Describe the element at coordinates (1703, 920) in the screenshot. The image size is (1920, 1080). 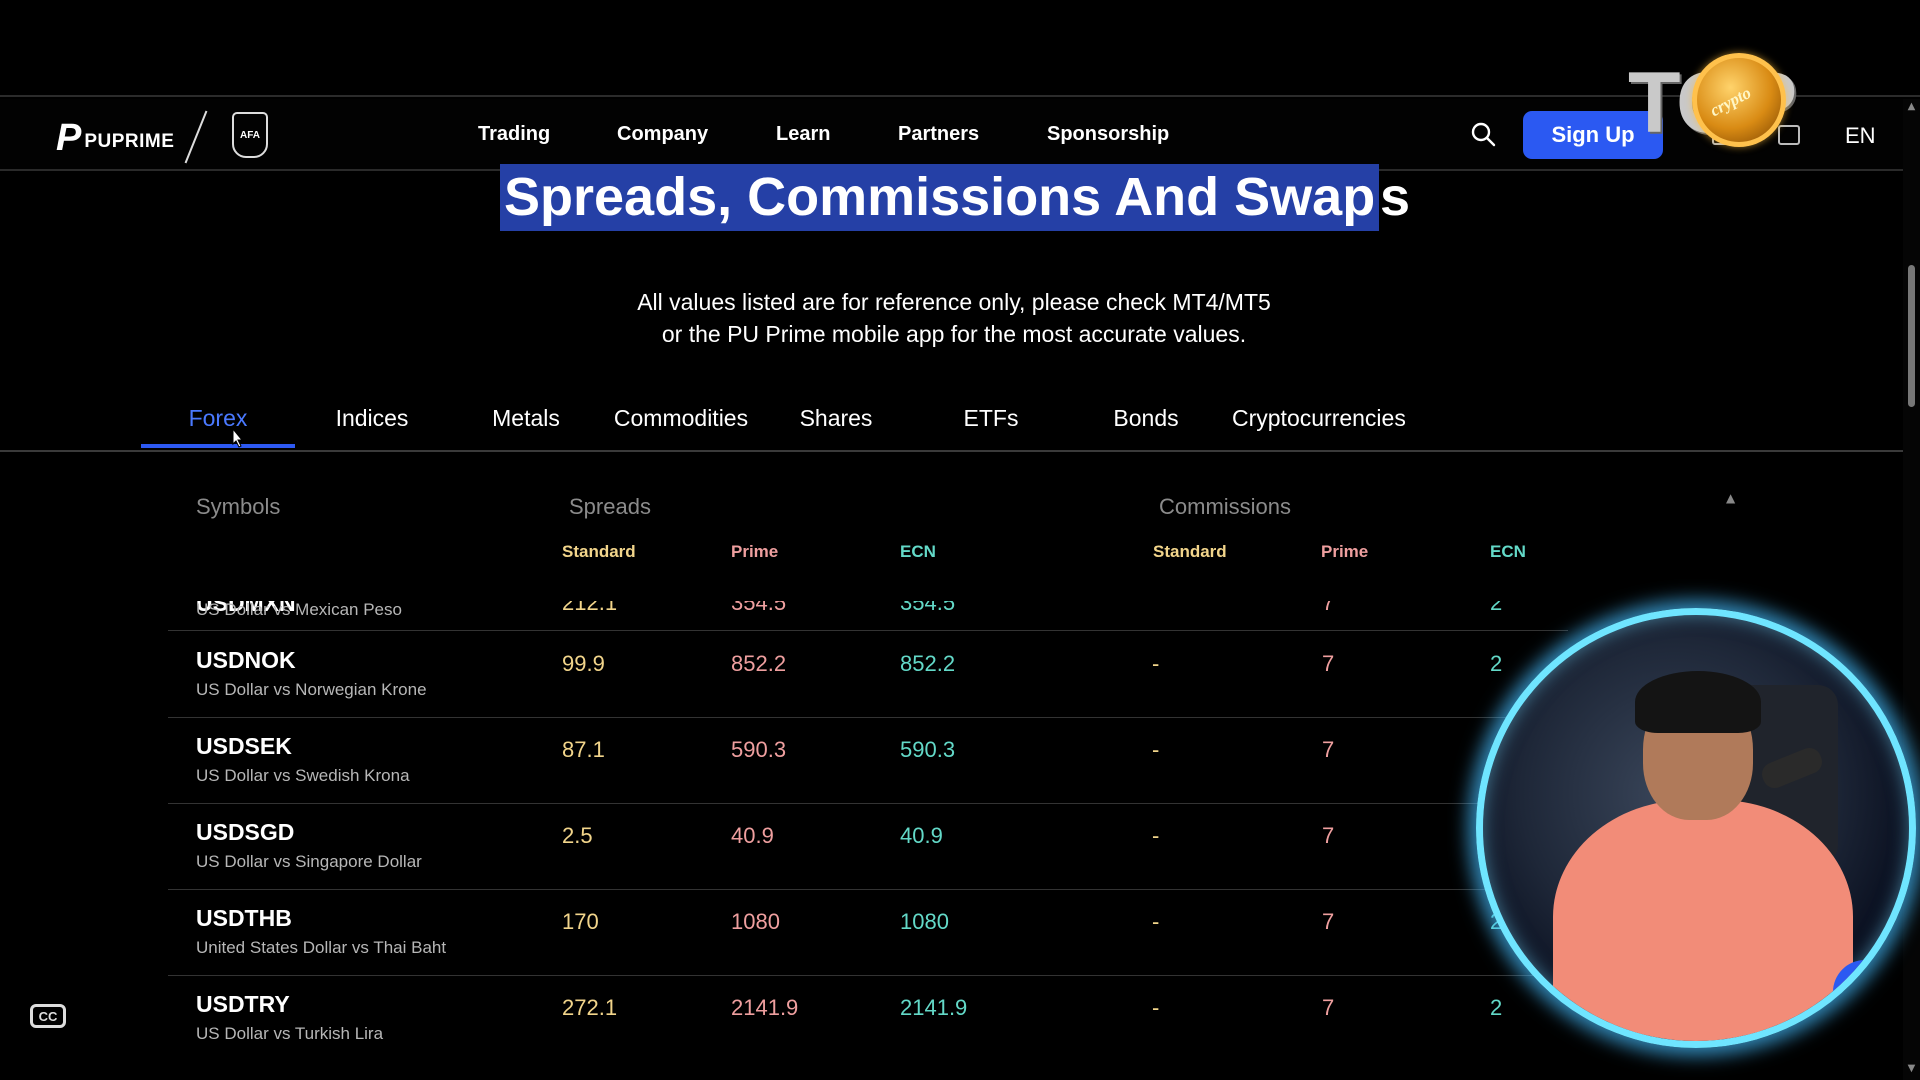
I see `webcam-person-body` at that location.